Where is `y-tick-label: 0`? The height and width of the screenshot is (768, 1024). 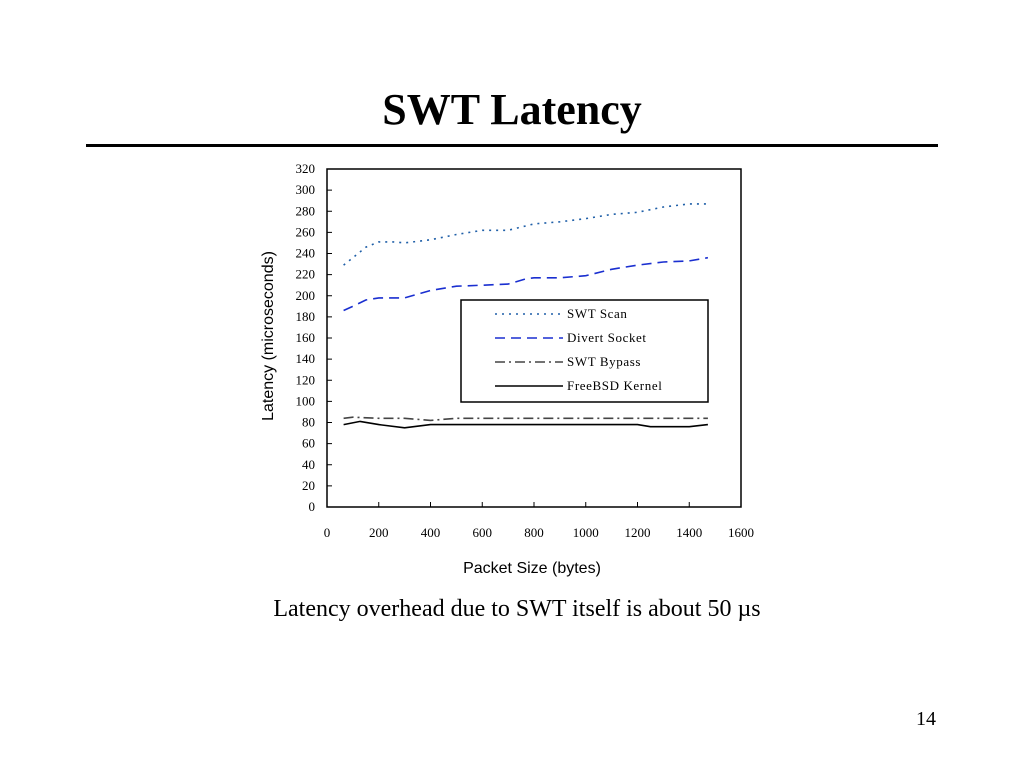 y-tick-label: 0 is located at coordinates (312, 506).